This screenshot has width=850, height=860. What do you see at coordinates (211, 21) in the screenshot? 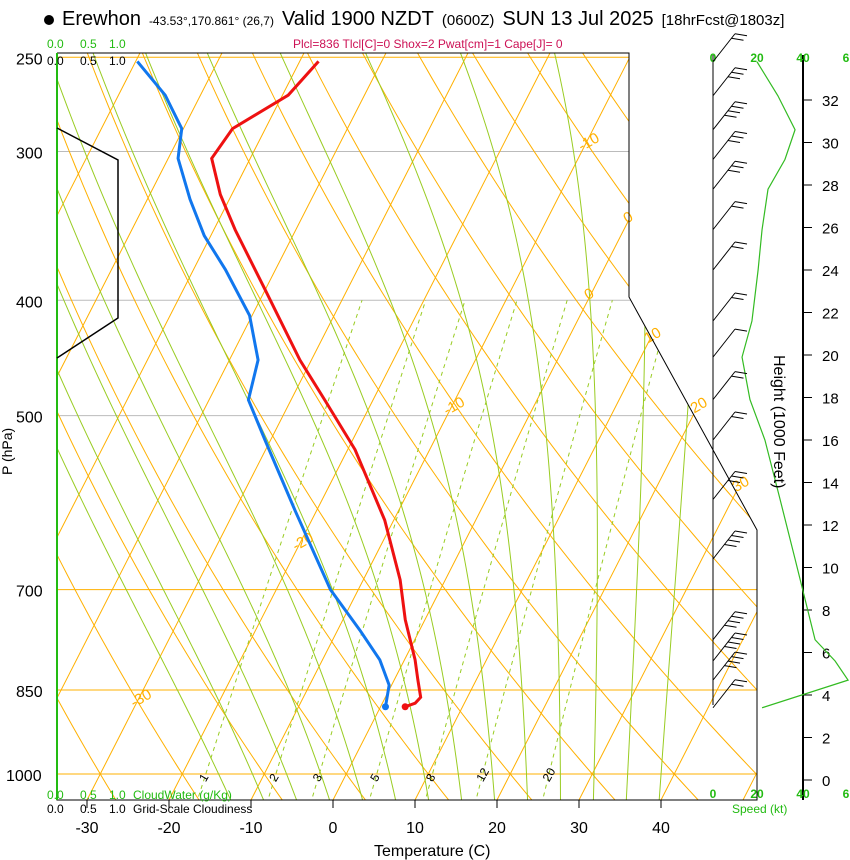
I see `station-coords: -43.53°,170.861° (26,7)` at bounding box center [211, 21].